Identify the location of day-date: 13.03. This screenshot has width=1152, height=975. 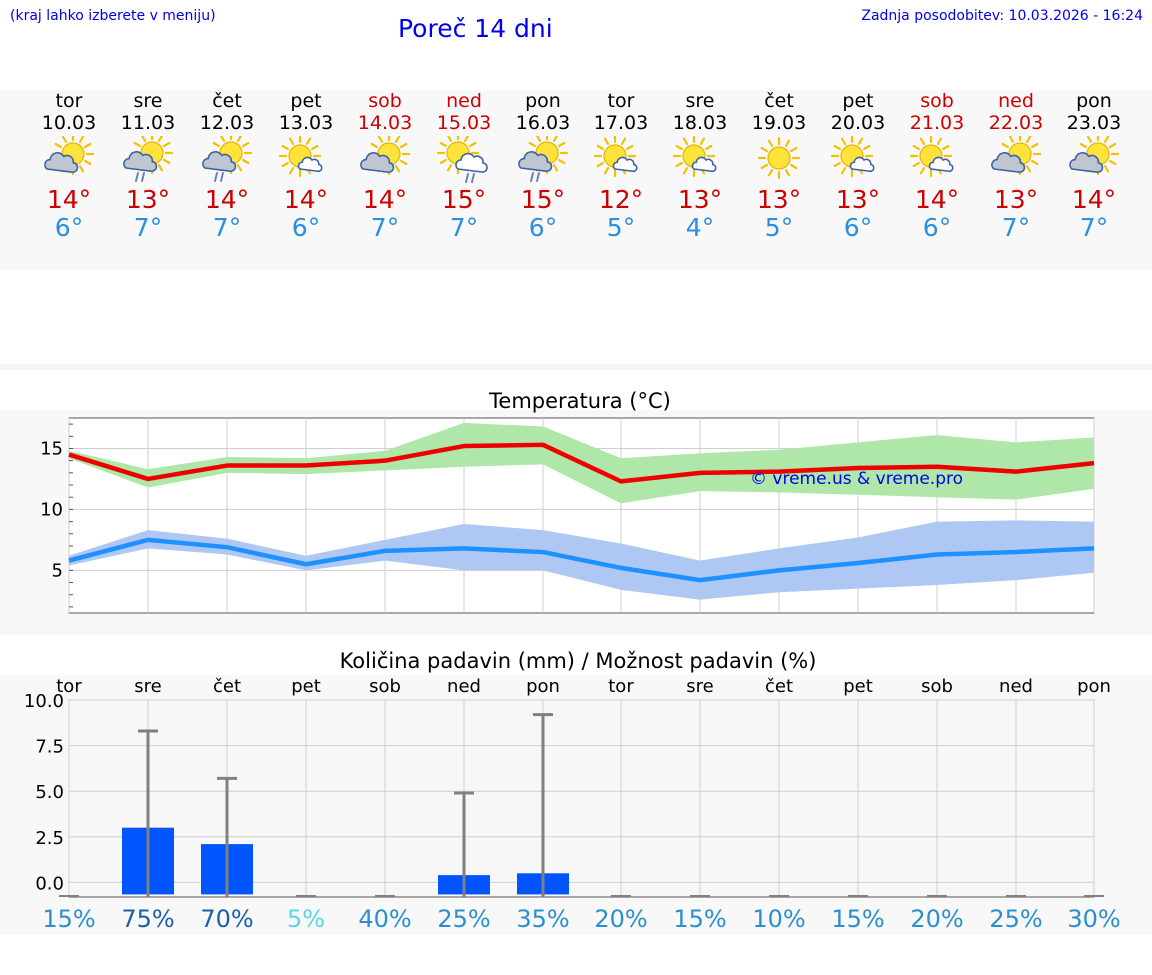
(306, 123).